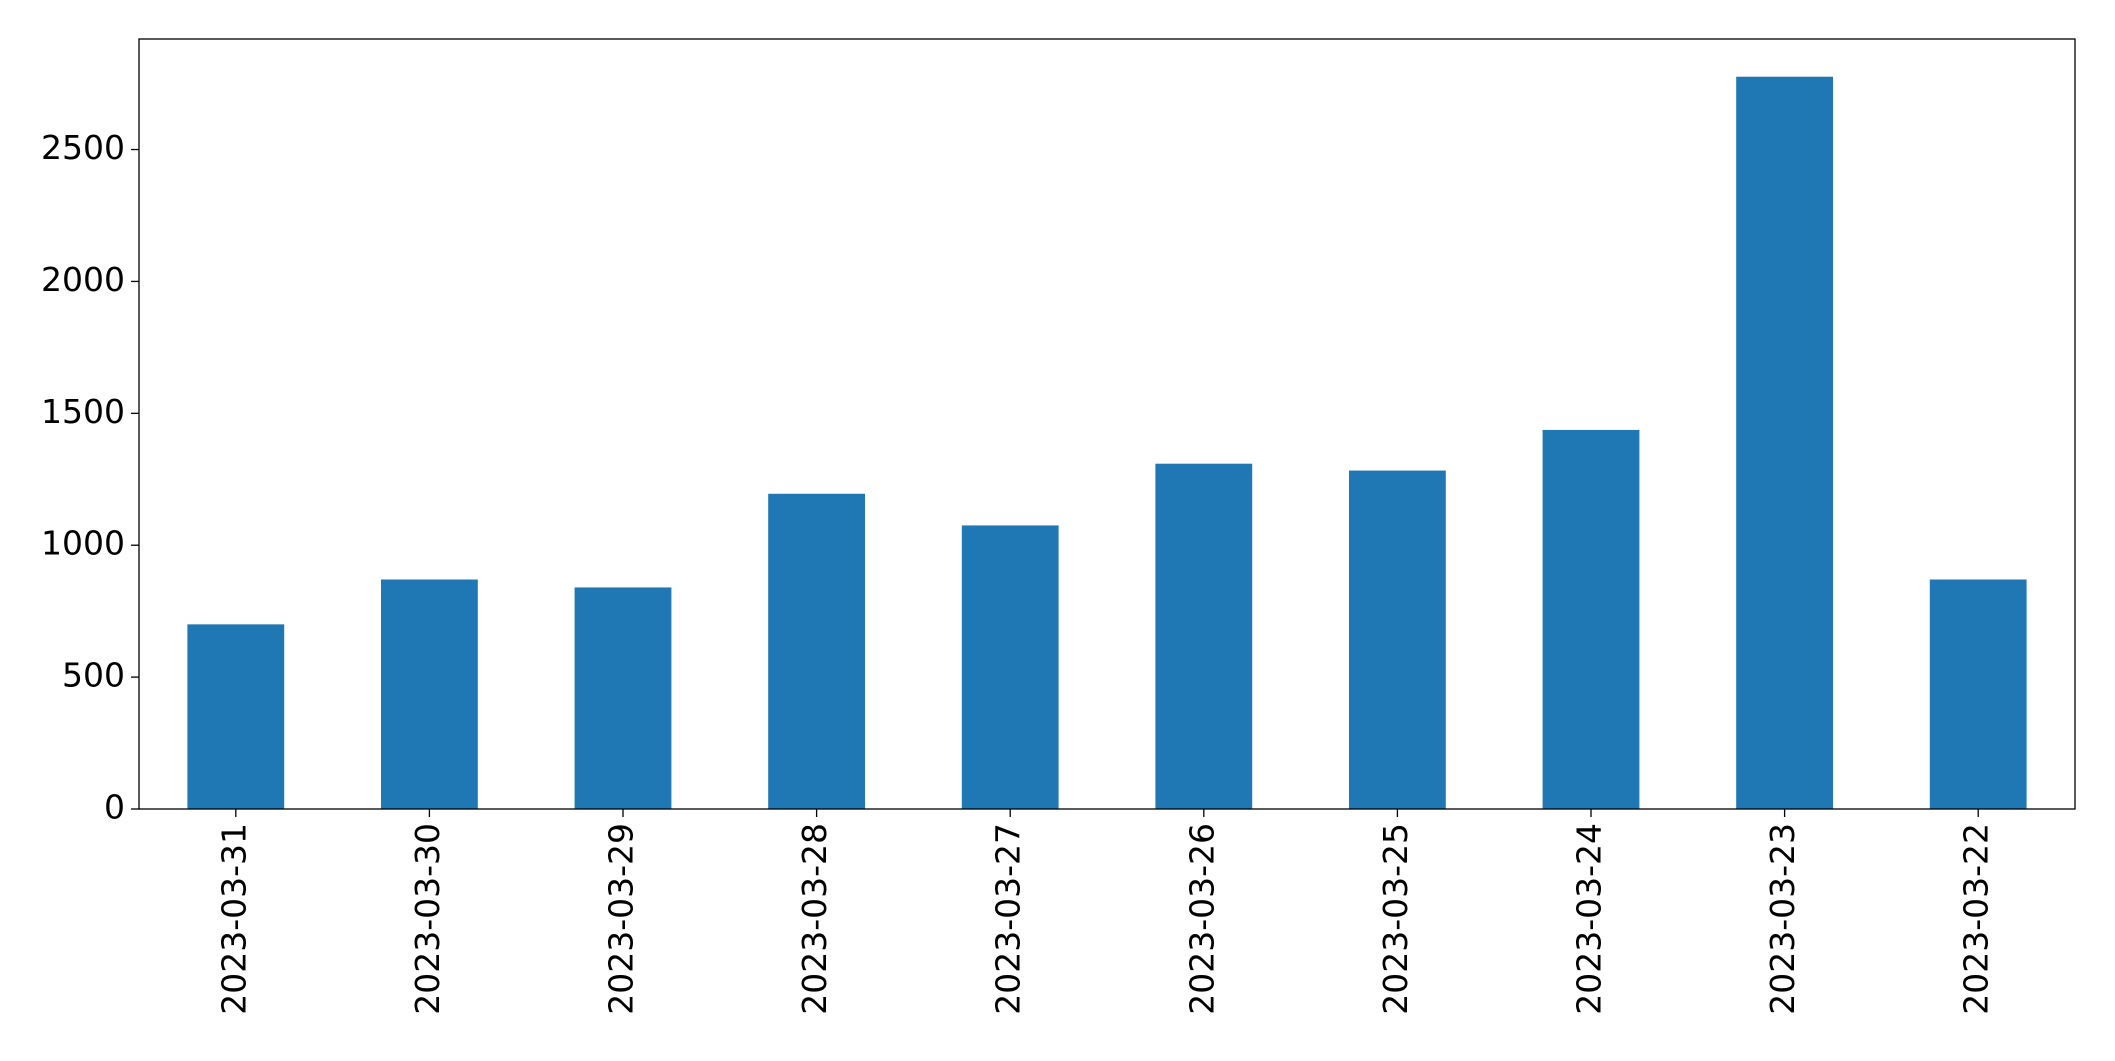 The height and width of the screenshot is (1061, 2115). Describe the element at coordinates (1008, 919) in the screenshot. I see `x-tick-label: 2023-03-27` at that location.